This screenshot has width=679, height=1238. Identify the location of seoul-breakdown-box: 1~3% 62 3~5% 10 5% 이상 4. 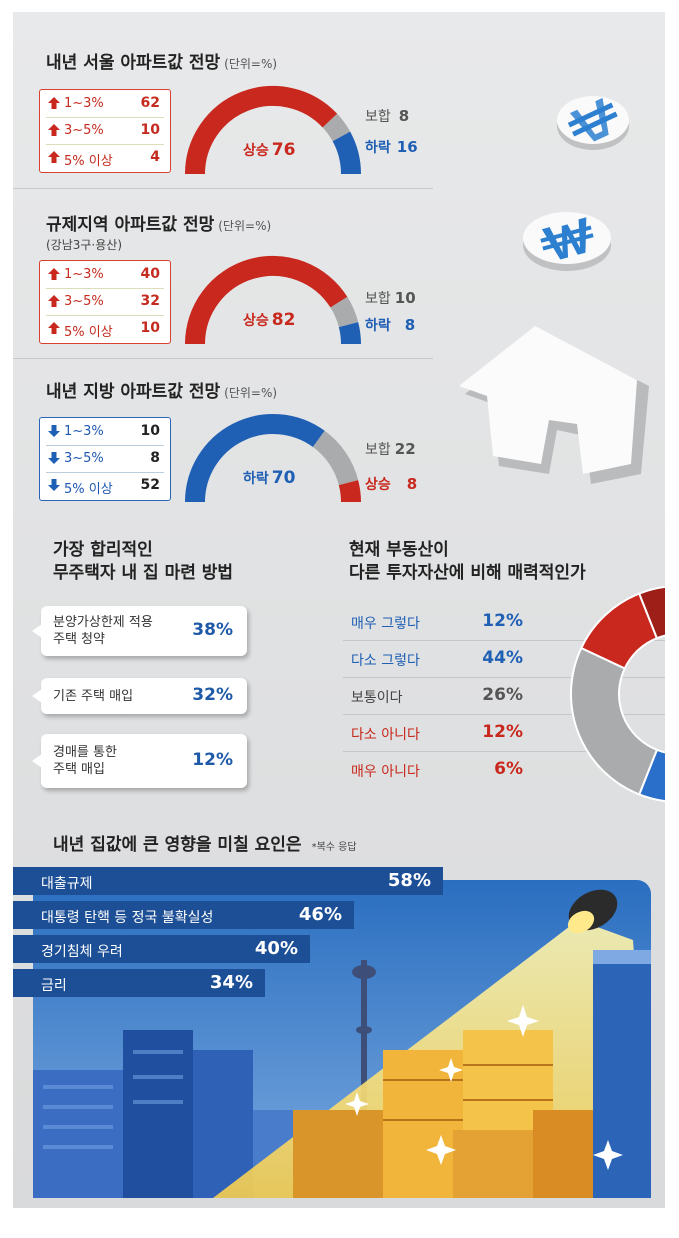
(105, 131).